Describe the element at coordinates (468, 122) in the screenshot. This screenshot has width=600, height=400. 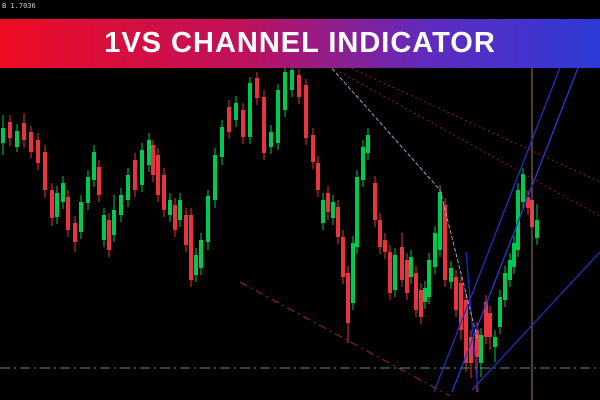
I see `red-channel-upper` at that location.